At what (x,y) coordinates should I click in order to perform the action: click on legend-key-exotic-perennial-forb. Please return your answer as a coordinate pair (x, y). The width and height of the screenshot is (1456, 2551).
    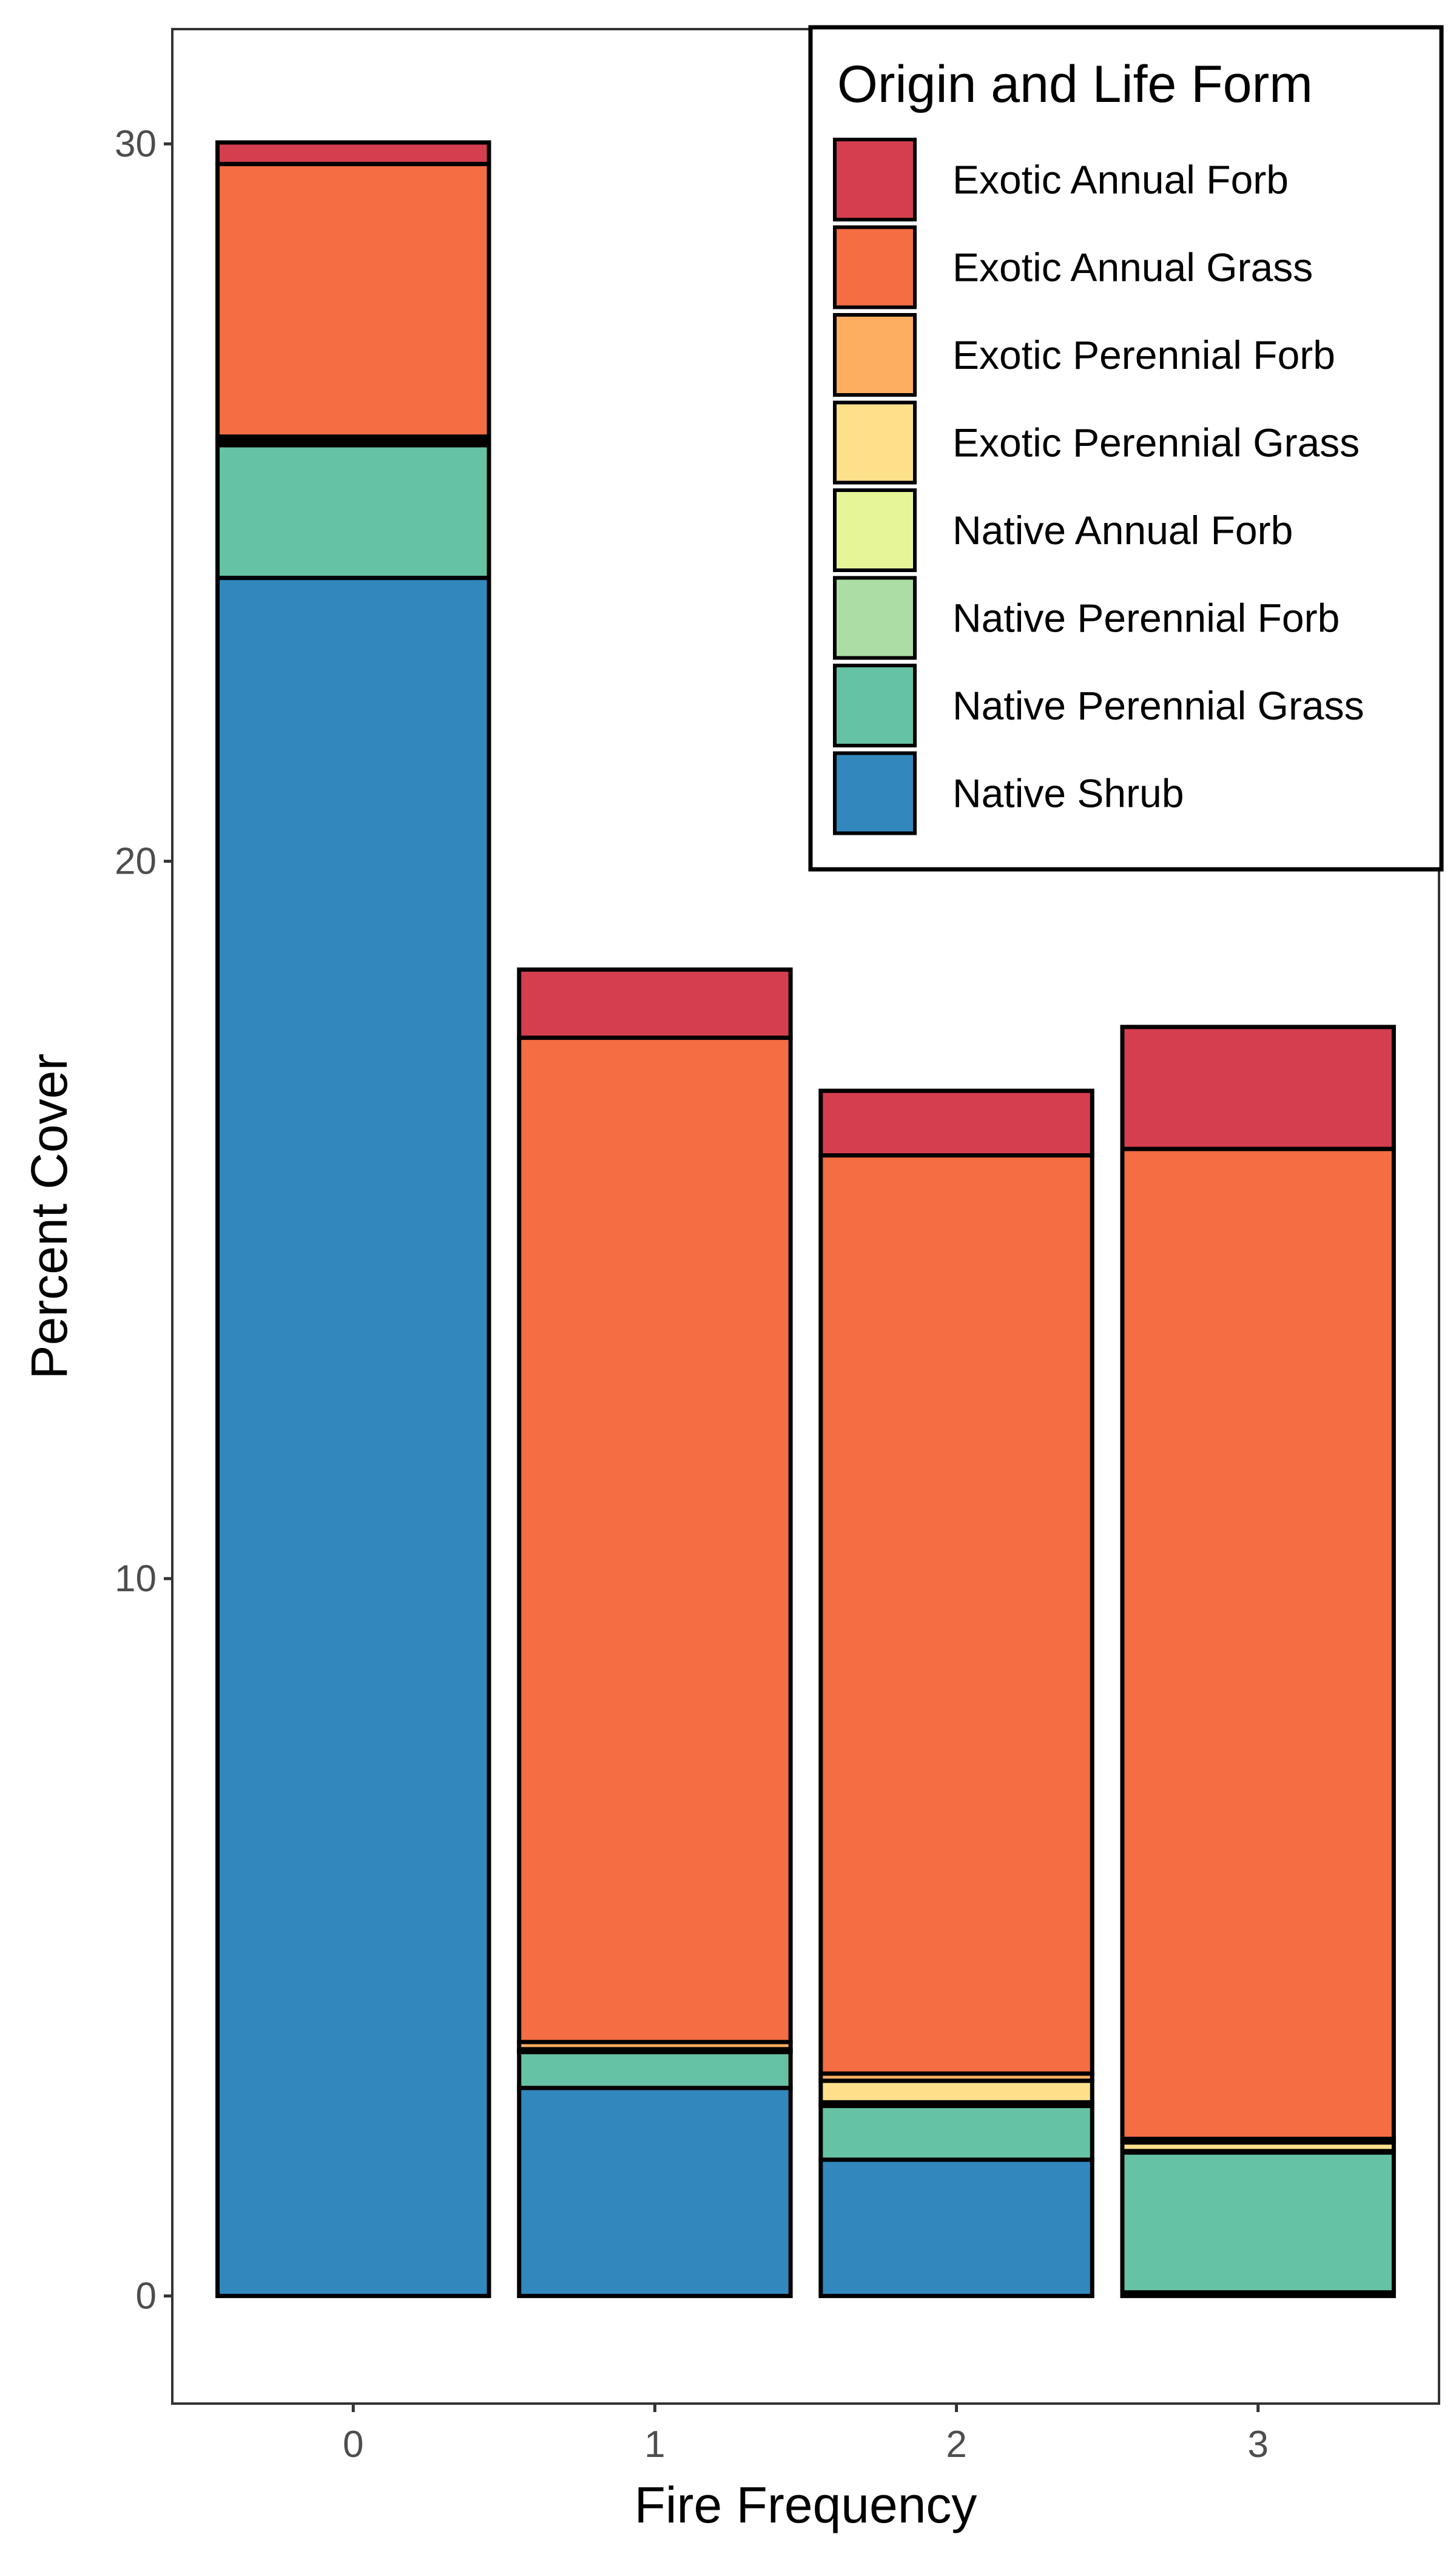
    Looking at the image, I should click on (875, 355).